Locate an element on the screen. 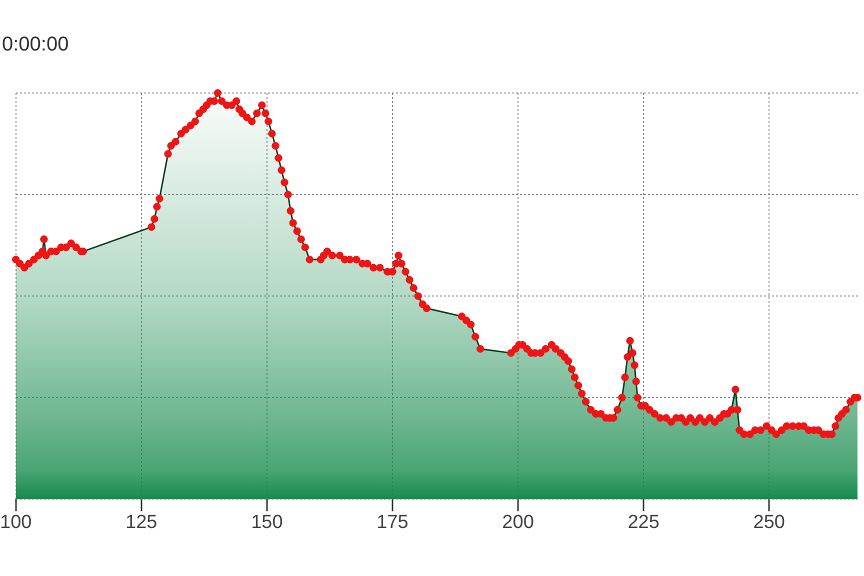 The width and height of the screenshot is (864, 576). x-tick-label: 125 is located at coordinates (142, 522).